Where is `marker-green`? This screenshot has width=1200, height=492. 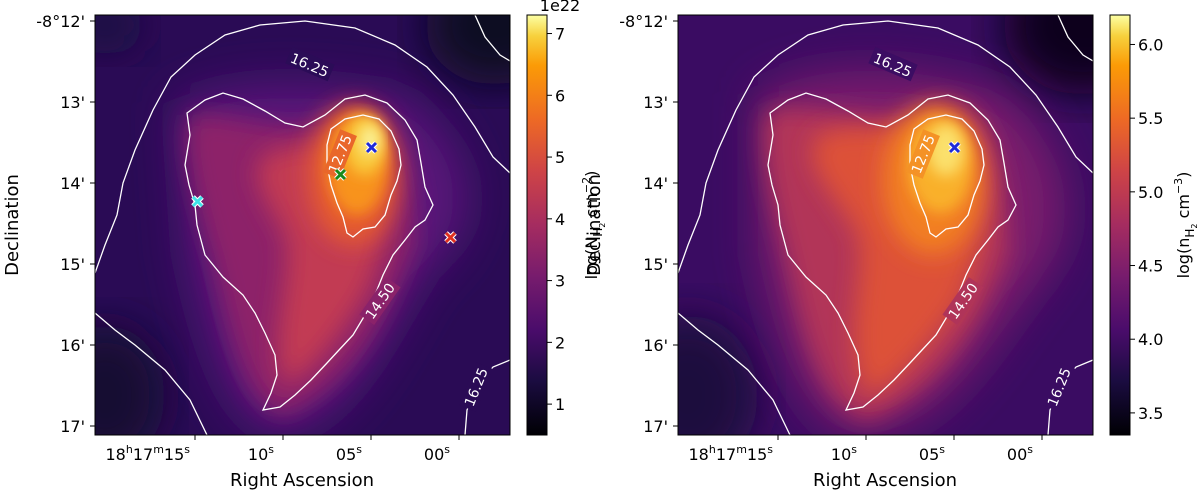 marker-green is located at coordinates (340, 174).